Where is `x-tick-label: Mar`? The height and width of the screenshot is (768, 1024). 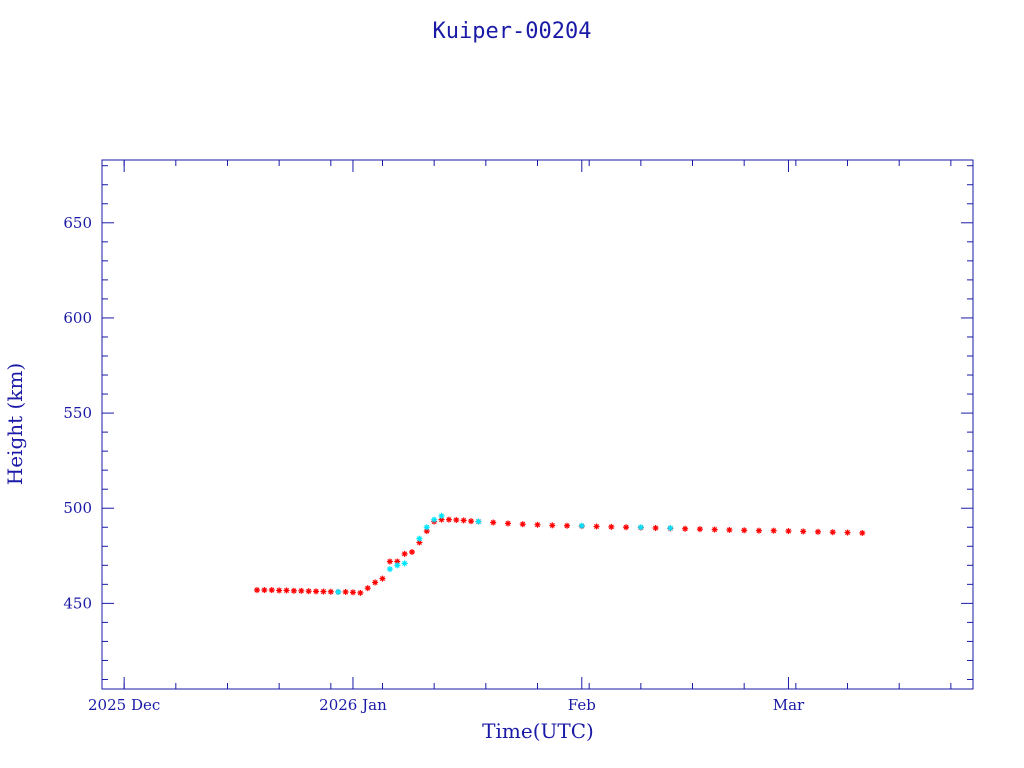 x-tick-label: Mar is located at coordinates (789, 705).